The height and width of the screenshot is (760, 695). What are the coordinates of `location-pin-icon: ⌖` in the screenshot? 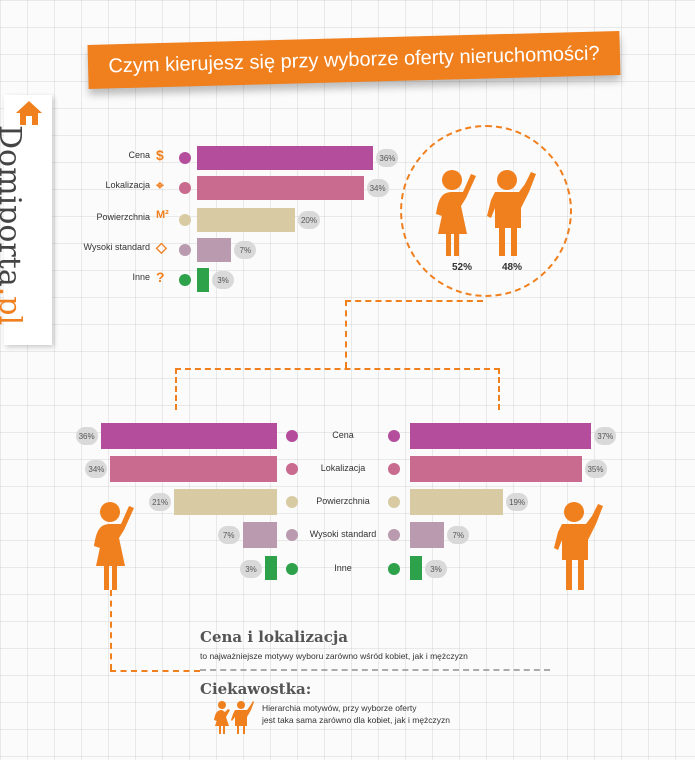 It's located at (160, 185).